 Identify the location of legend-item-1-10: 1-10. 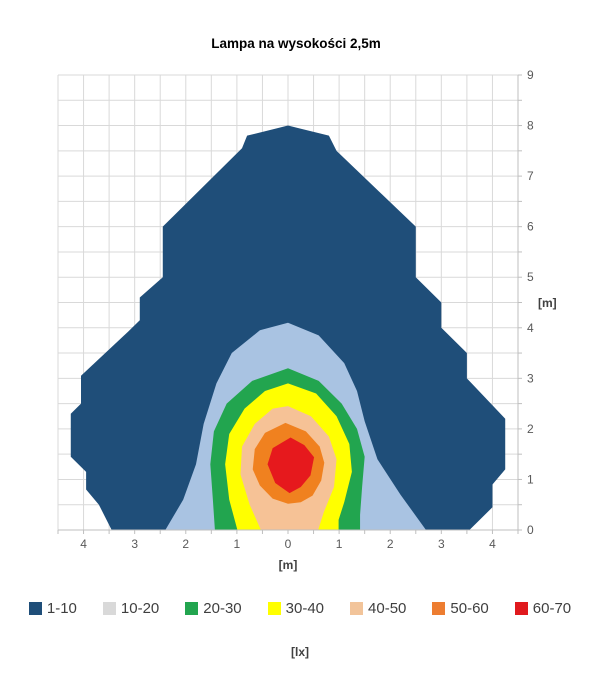
(52, 608).